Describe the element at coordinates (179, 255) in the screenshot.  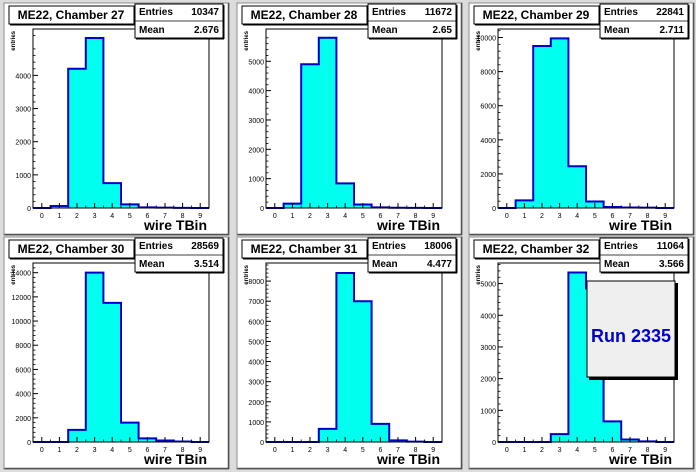
I see `stats-box: Entries 28569 Mean 3.514` at that location.